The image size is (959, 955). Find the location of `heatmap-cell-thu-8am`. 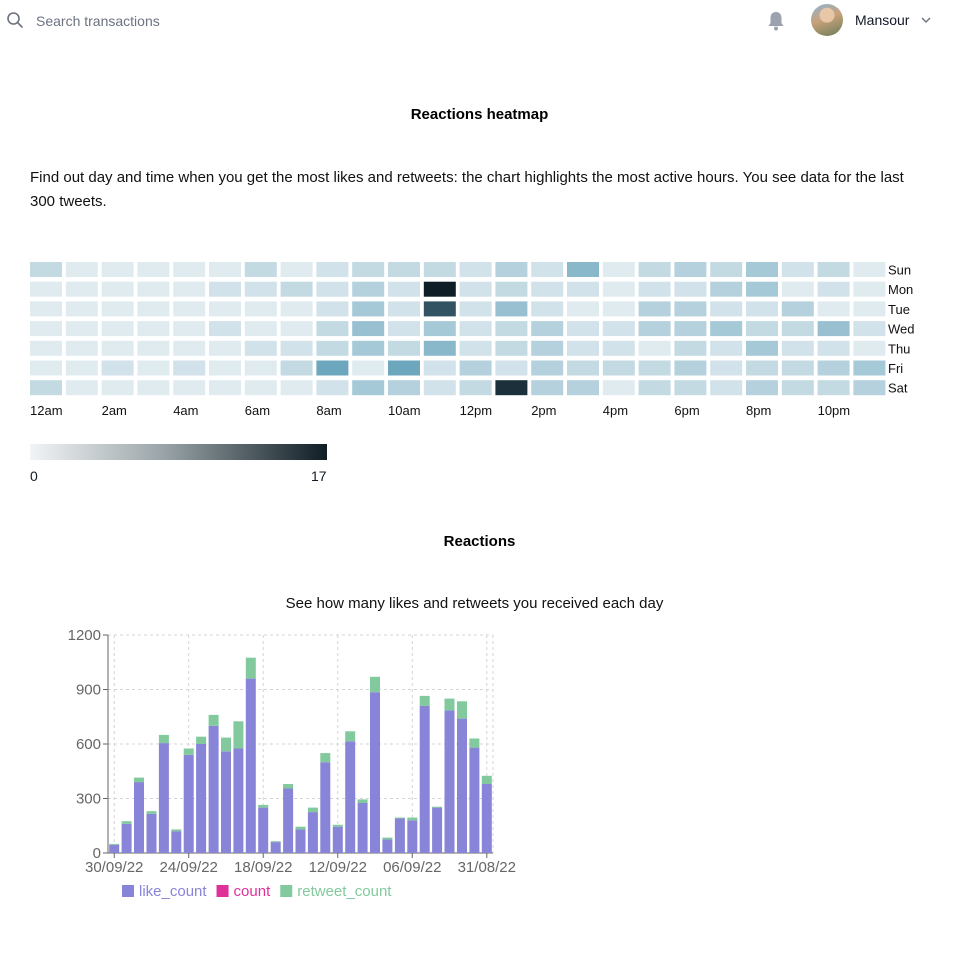

heatmap-cell-thu-8am is located at coordinates (332, 348).